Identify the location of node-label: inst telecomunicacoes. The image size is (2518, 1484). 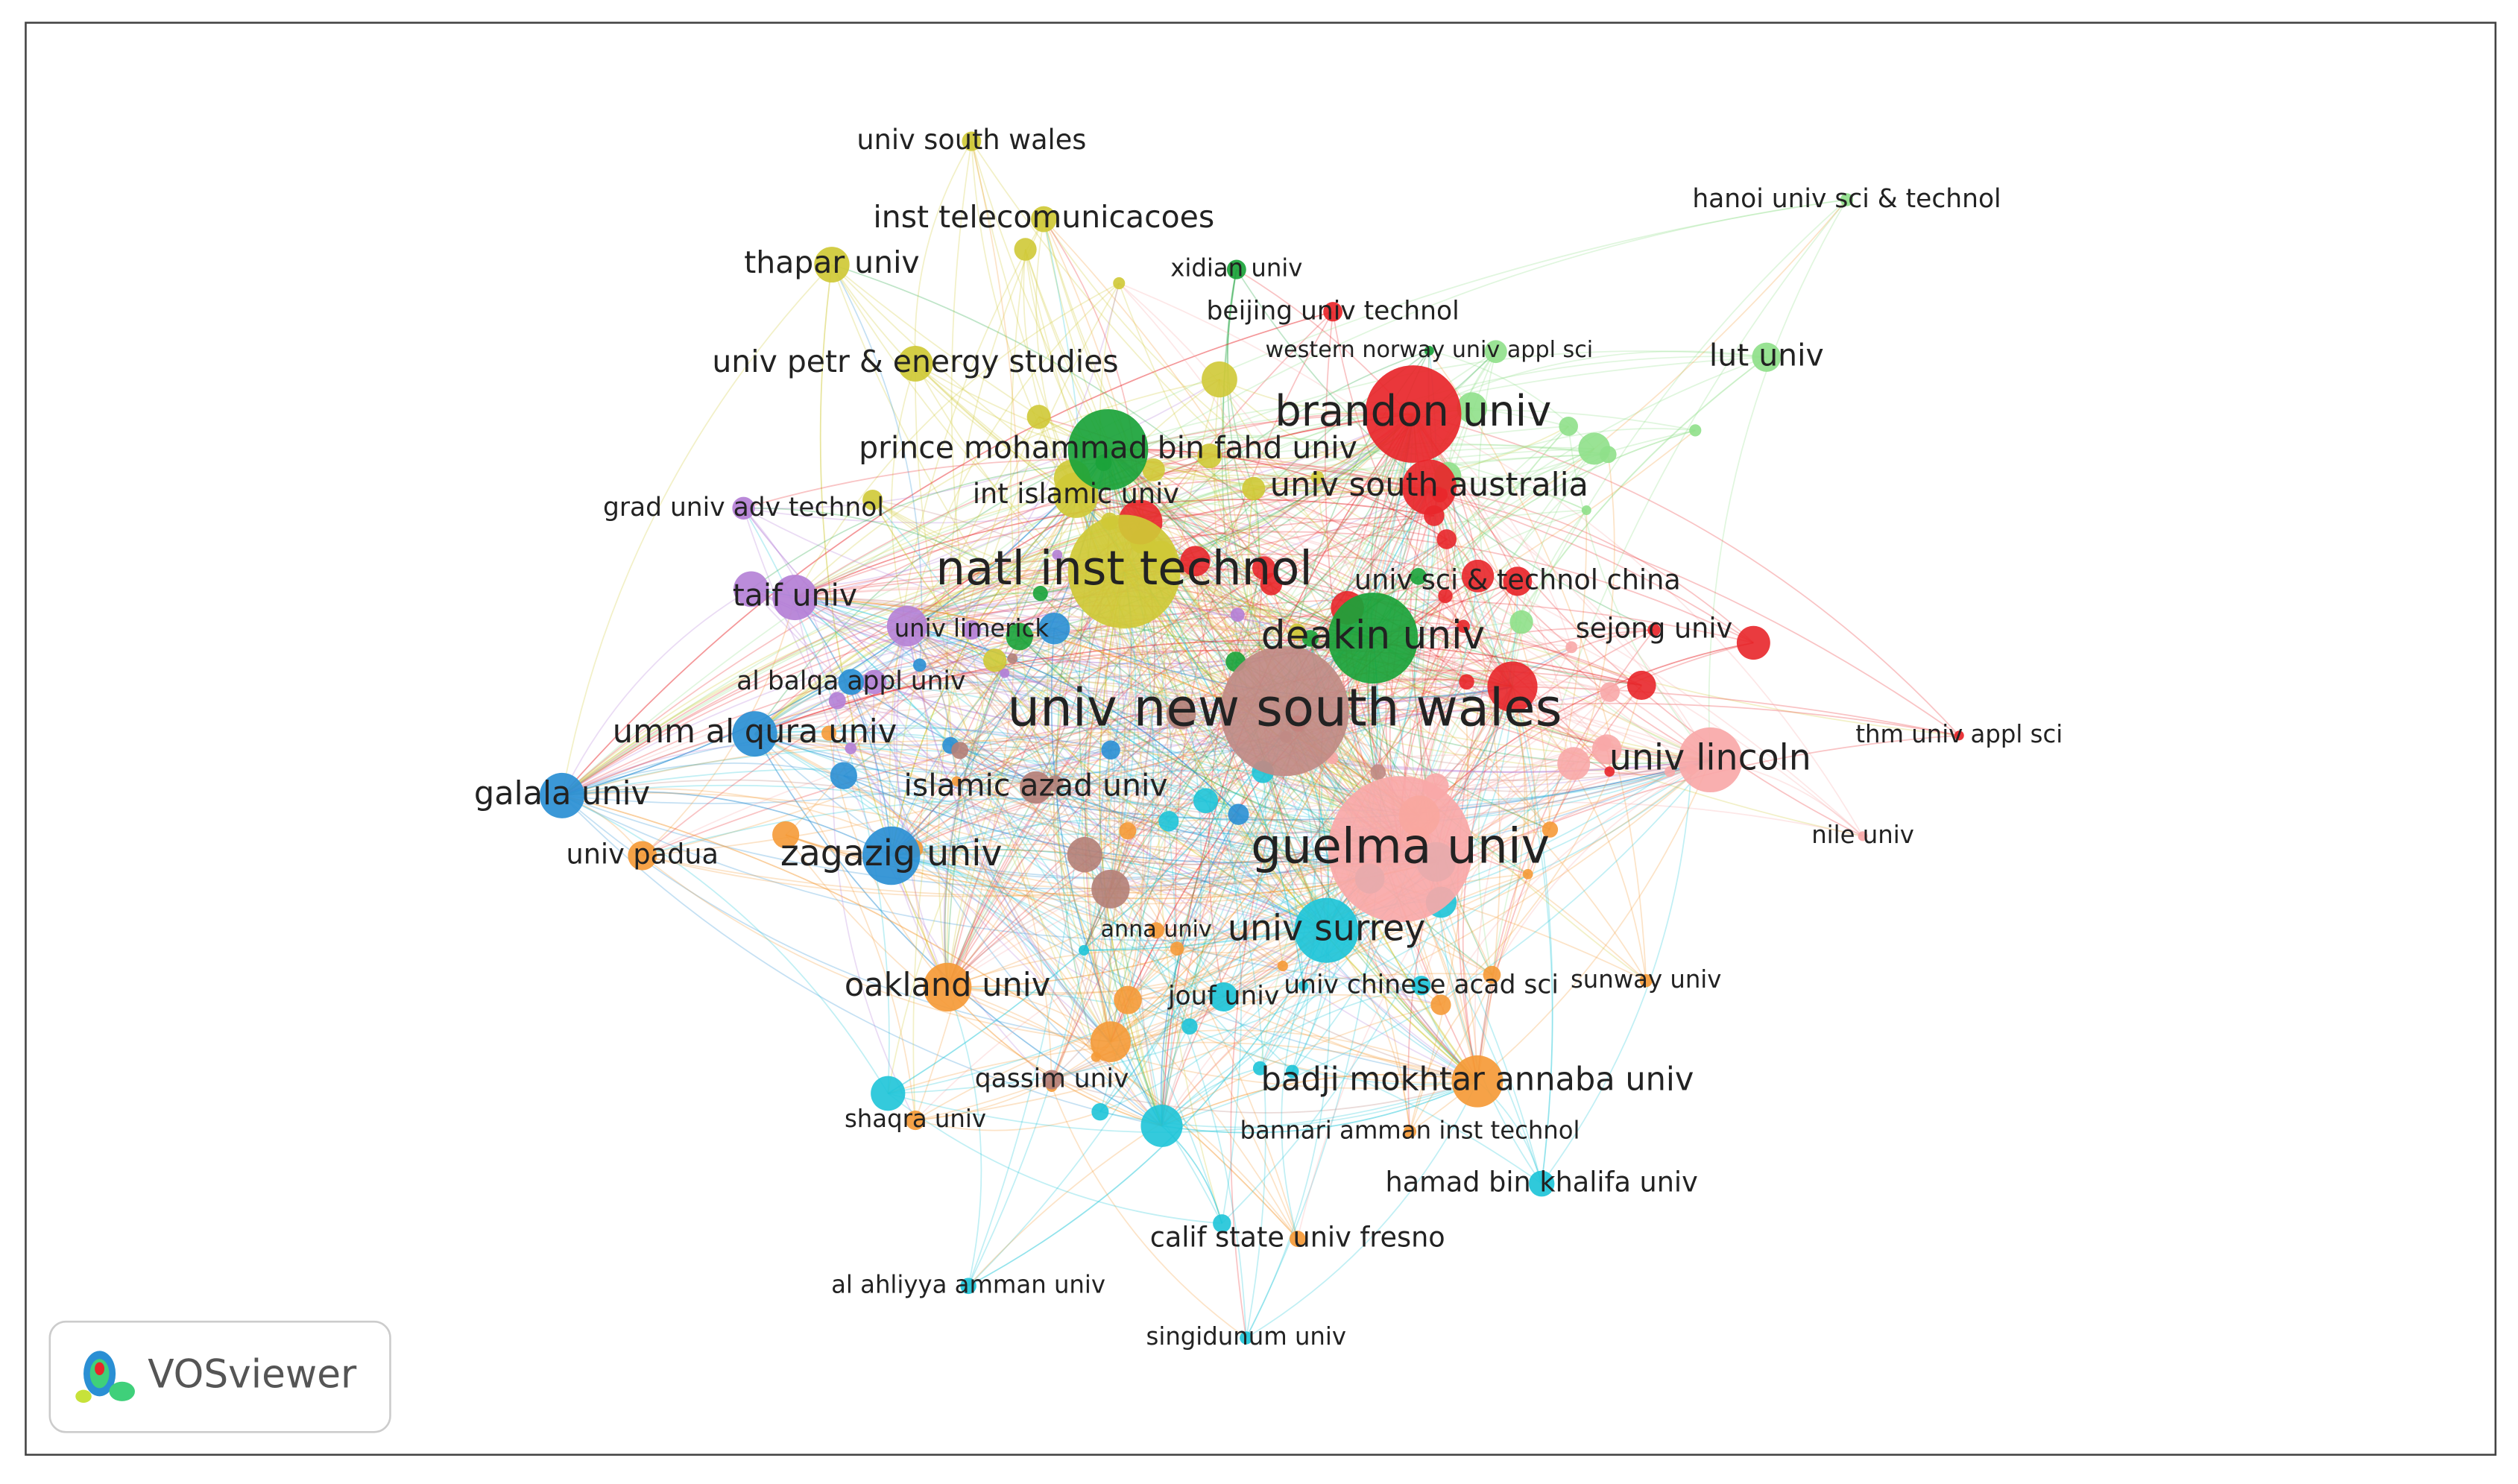
(1043, 217).